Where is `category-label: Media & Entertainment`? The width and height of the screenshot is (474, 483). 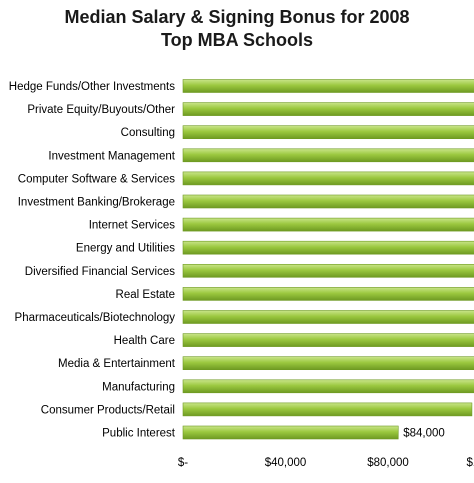 category-label: Media & Entertainment is located at coordinates (117, 364).